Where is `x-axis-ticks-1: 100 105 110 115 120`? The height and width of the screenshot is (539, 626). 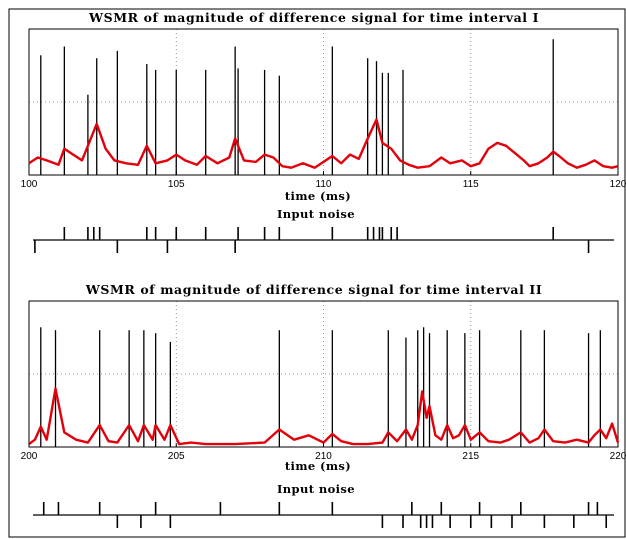
x-axis-ticks-1: 100 105 110 115 120 is located at coordinates (323, 180).